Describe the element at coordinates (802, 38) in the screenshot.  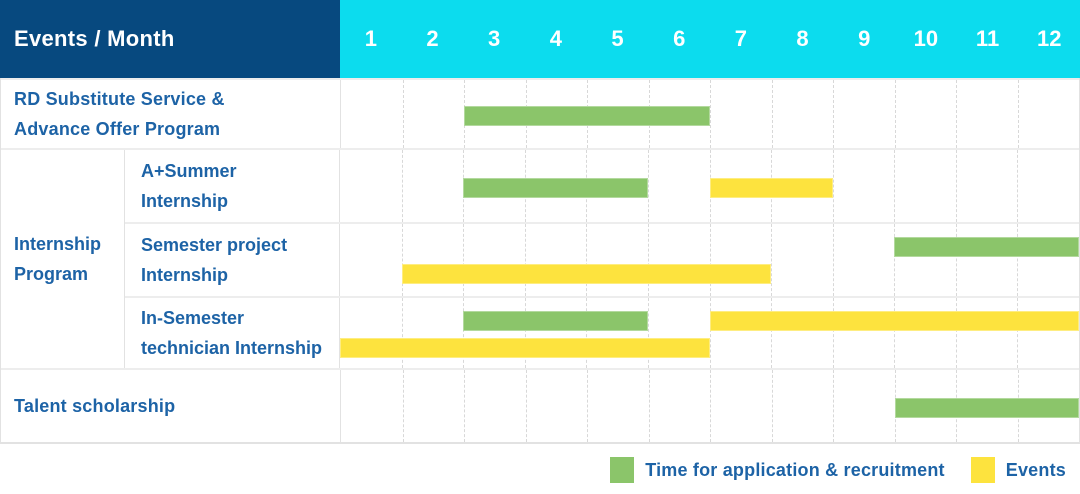
I see `month-header-cell: 8` at that location.